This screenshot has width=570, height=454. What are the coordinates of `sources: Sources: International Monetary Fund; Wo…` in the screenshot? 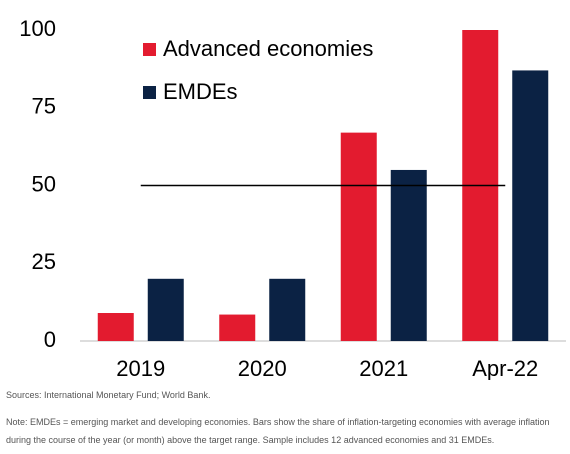 It's located at (108, 395).